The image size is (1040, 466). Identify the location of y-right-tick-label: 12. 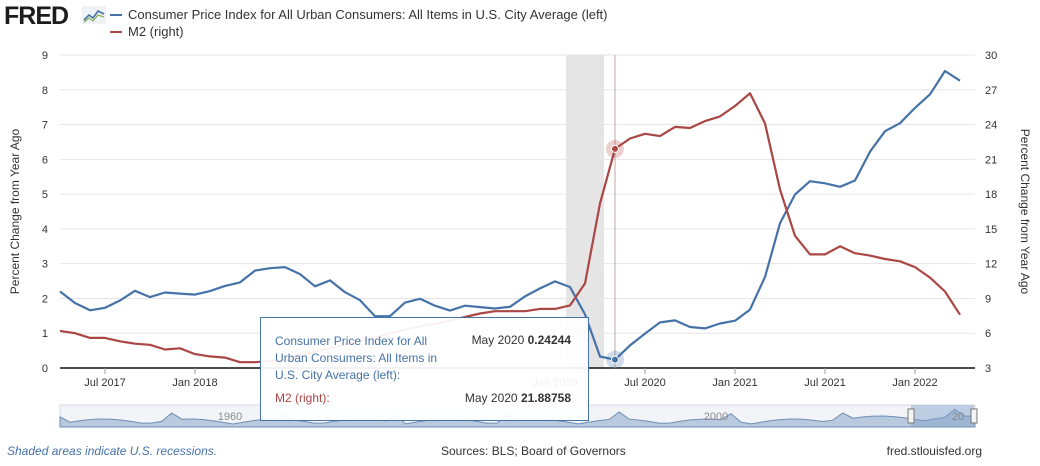
(991, 265).